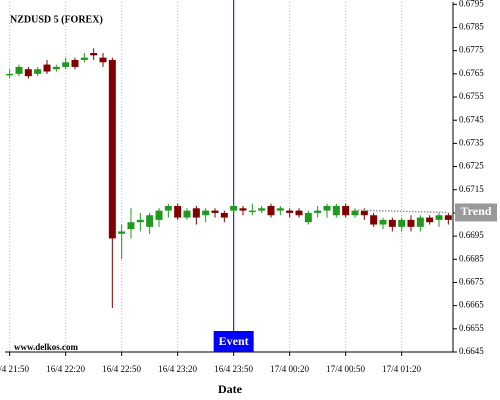  Describe the element at coordinates (471, 27) in the screenshot. I see `y-tick-label: 0.6785` at that location.